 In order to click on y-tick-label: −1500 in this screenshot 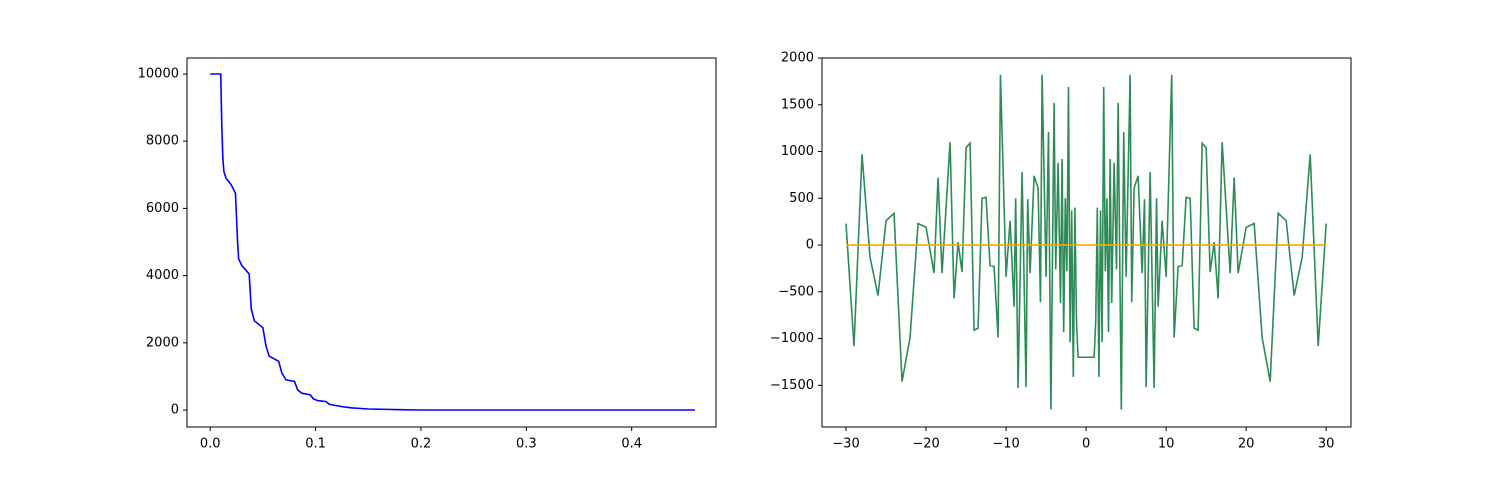, I will do `click(792, 385)`.